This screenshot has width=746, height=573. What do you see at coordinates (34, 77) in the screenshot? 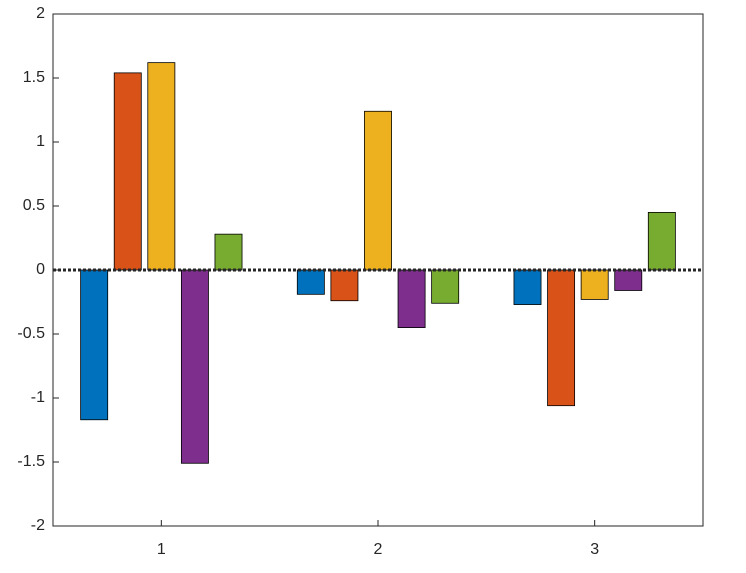
I see `y-tick-label: 1.5` at bounding box center [34, 77].